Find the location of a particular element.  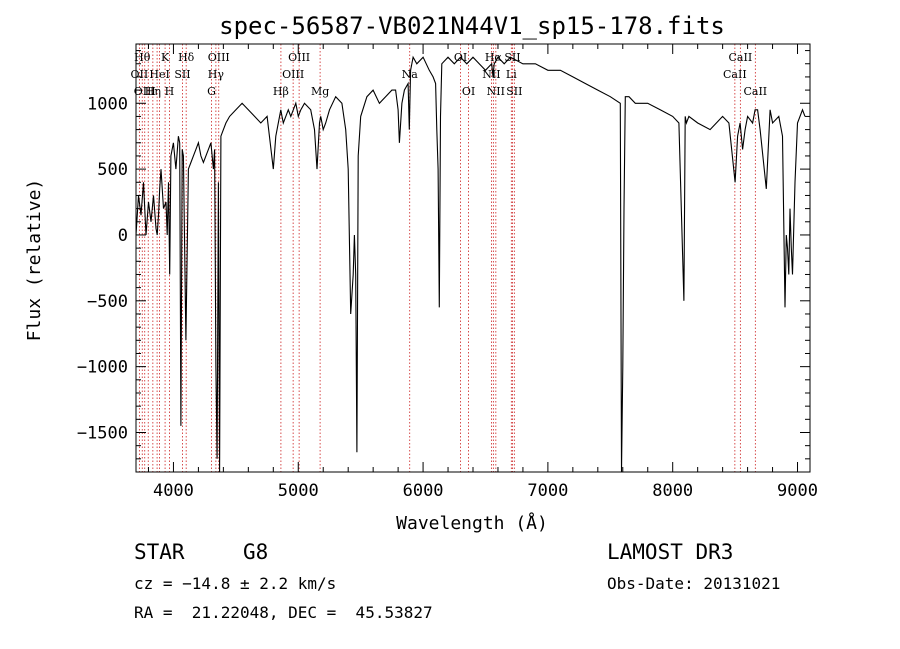

marker-label: Hδ is located at coordinates (186, 57).